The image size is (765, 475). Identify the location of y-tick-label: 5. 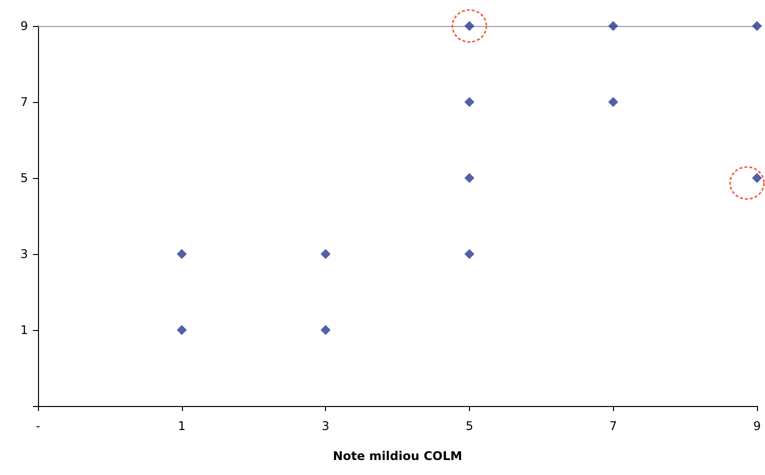
(24, 178).